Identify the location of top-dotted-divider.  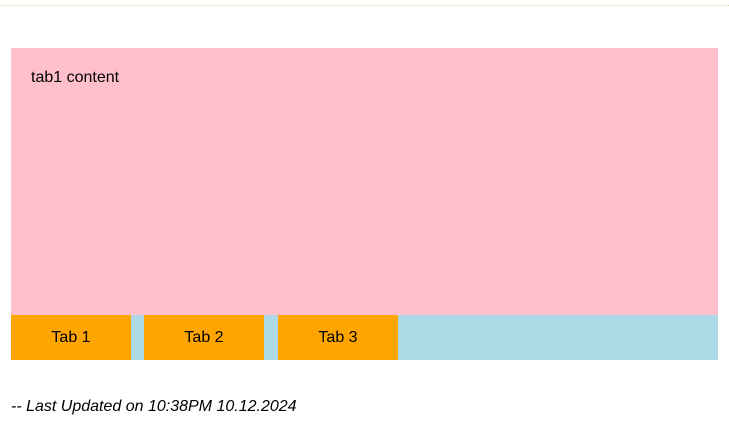
(364, 5).